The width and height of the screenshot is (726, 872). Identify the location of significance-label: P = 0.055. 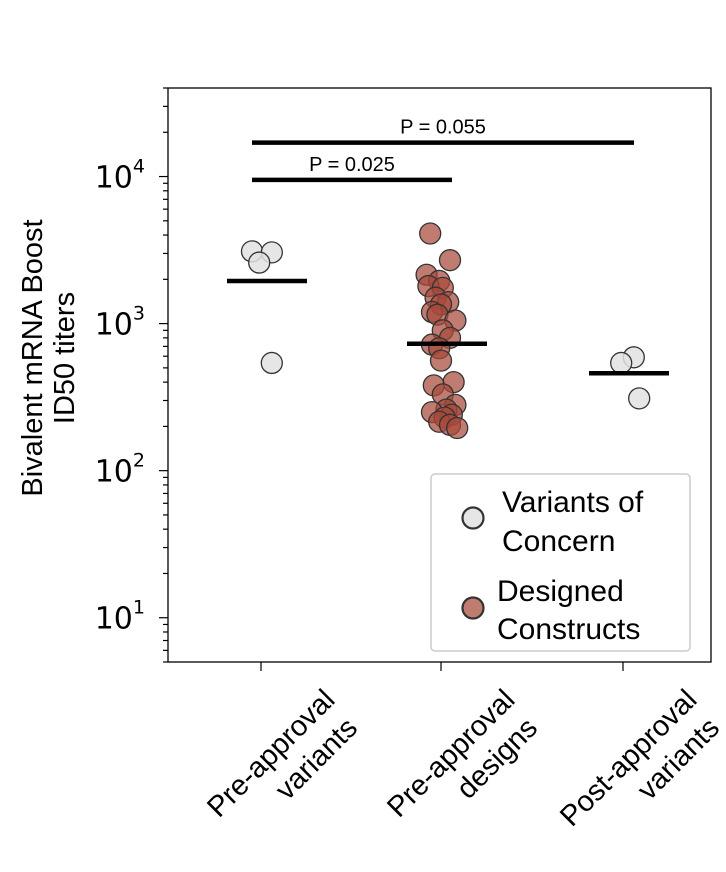
(443, 128).